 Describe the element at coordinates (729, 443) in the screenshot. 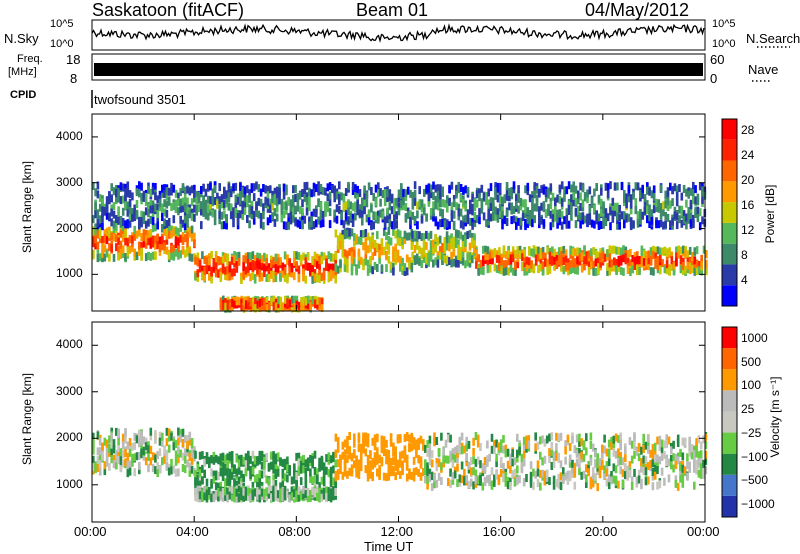

I see `velocity-colorbar-segment` at that location.